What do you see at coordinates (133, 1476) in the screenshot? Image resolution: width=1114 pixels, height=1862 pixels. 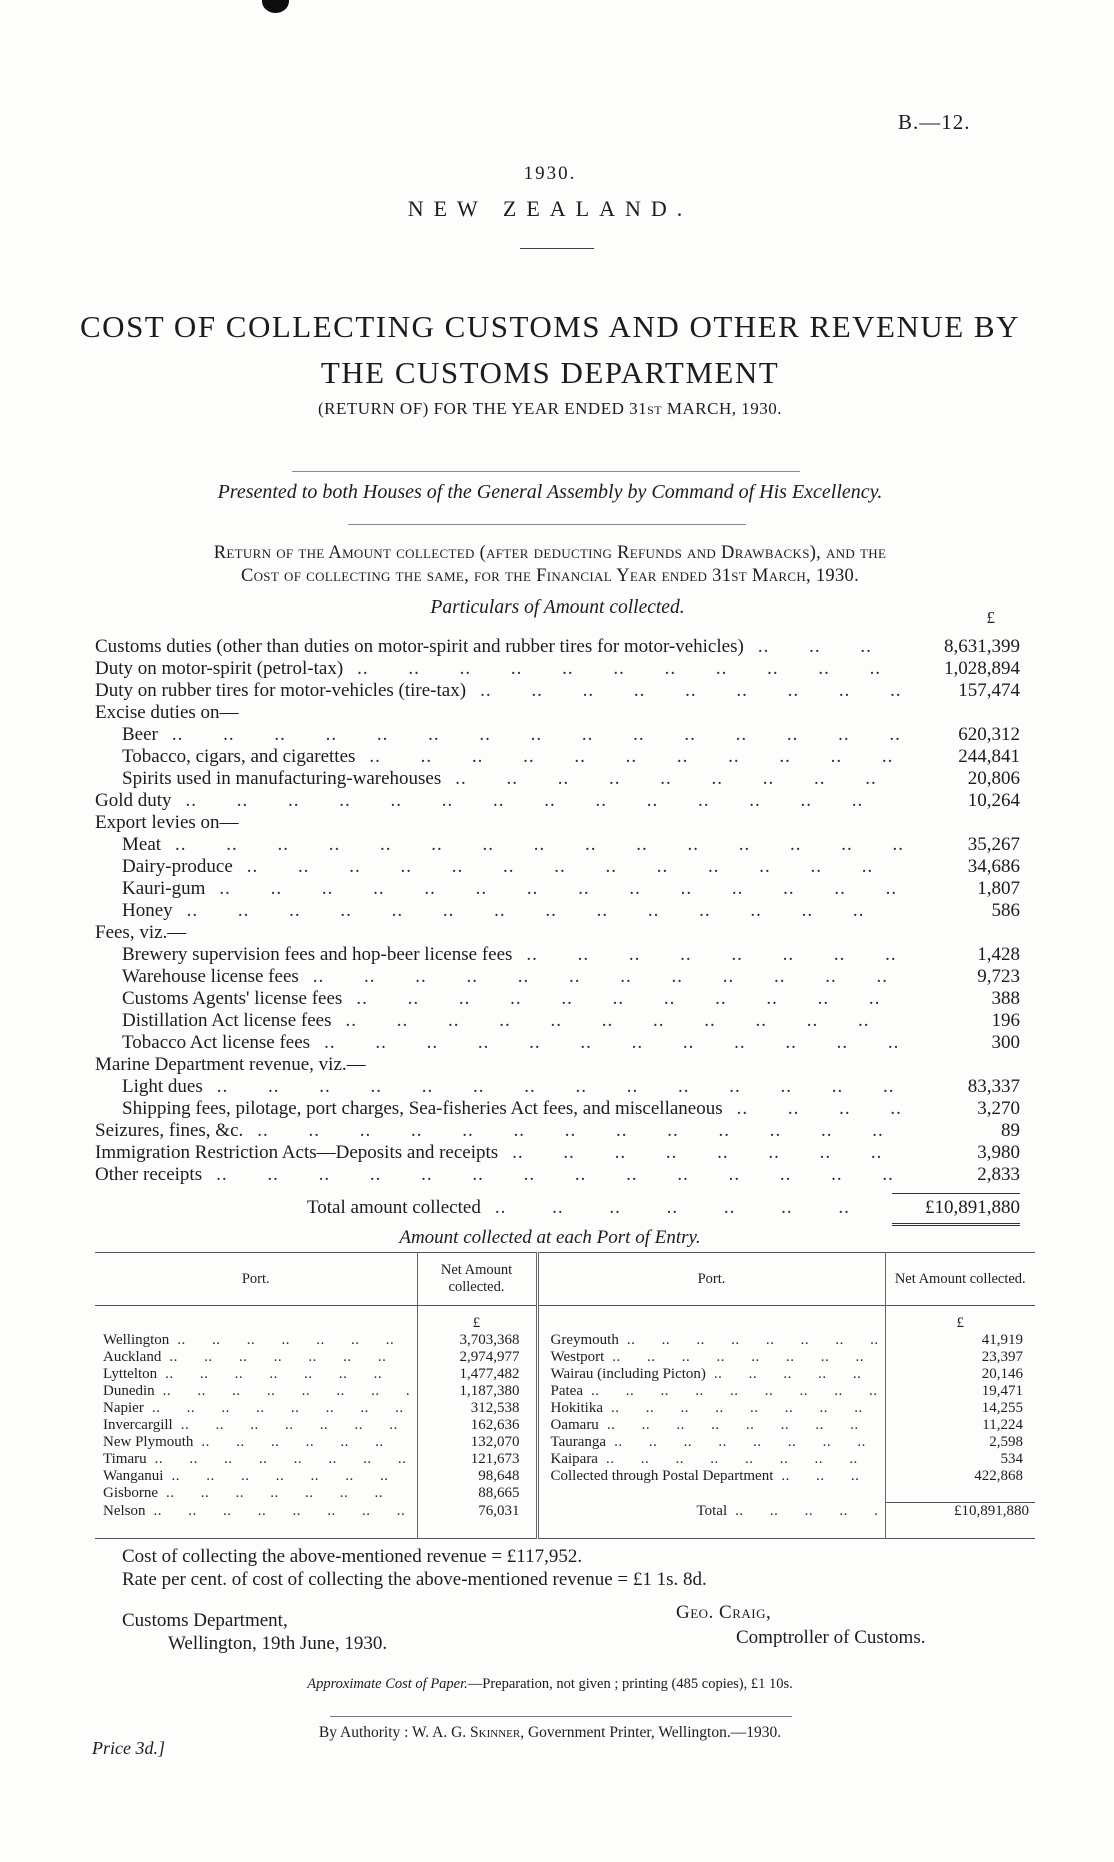 I see `port-name: Wanganui` at bounding box center [133, 1476].